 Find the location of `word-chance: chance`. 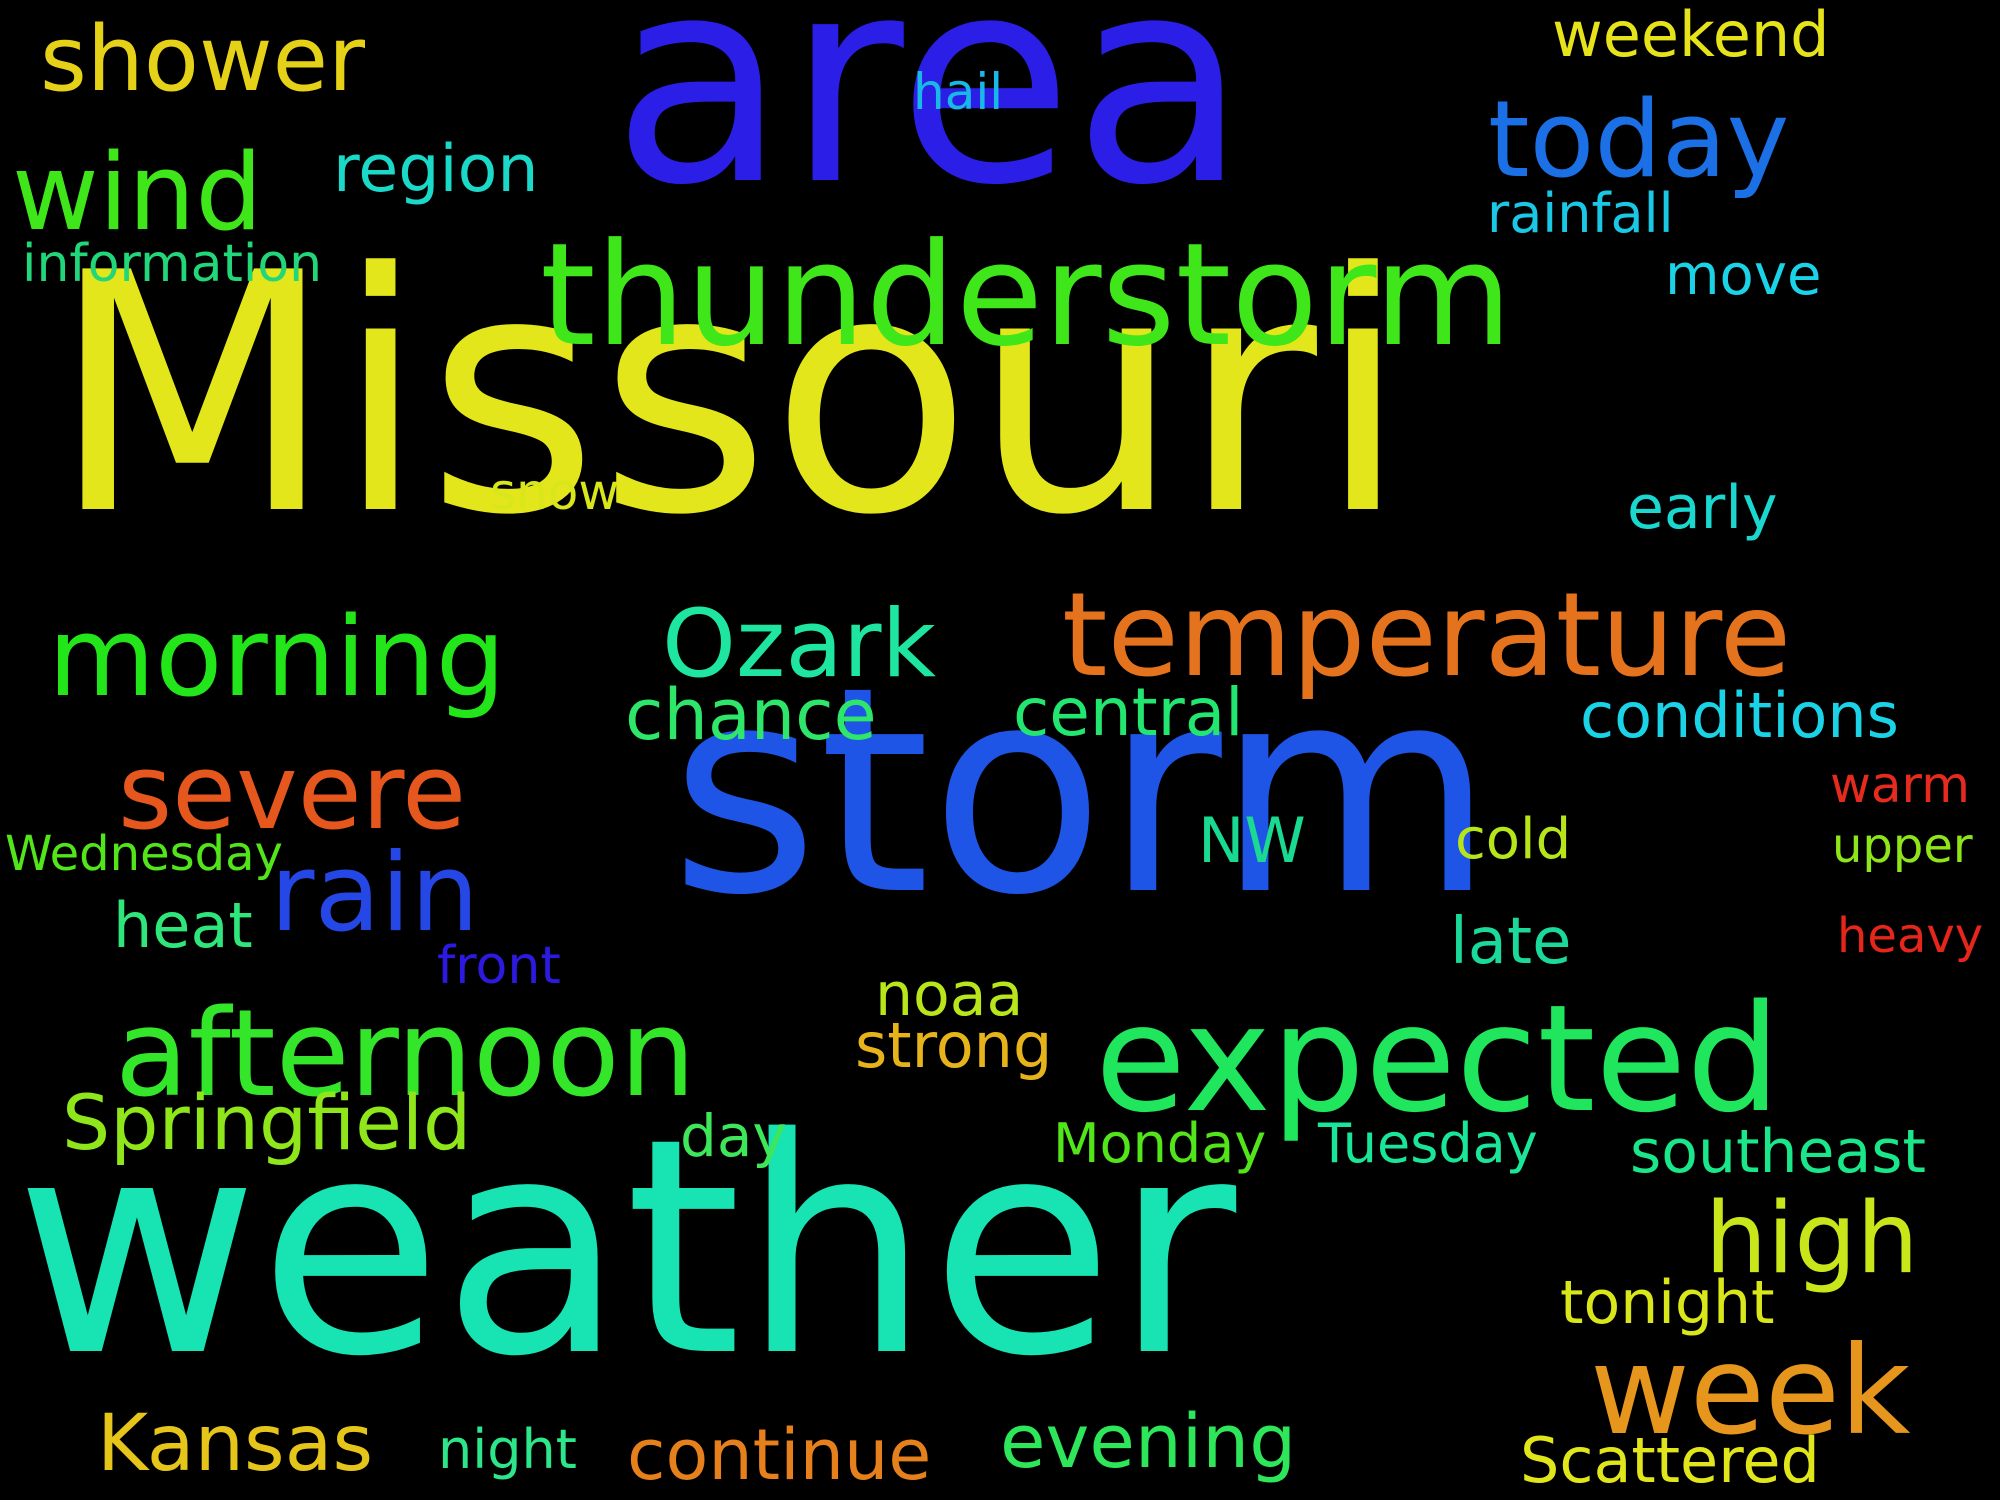

word-chance: chance is located at coordinates (751, 715).